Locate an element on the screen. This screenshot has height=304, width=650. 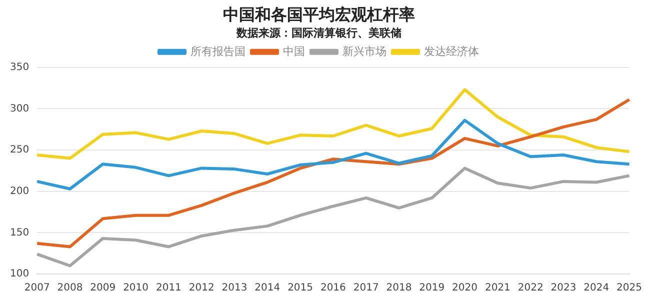
x-tick-label: 2007 is located at coordinates (37, 288).